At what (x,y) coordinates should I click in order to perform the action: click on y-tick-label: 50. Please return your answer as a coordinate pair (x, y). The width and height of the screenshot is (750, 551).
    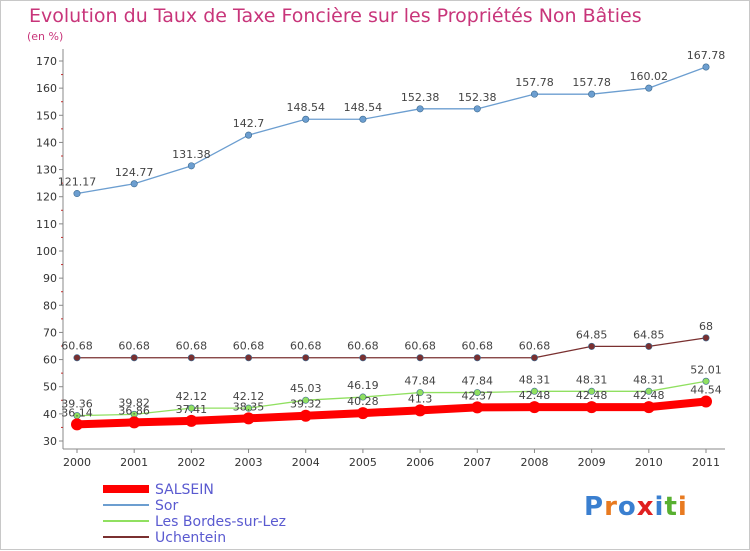
    Looking at the image, I should click on (50, 387).